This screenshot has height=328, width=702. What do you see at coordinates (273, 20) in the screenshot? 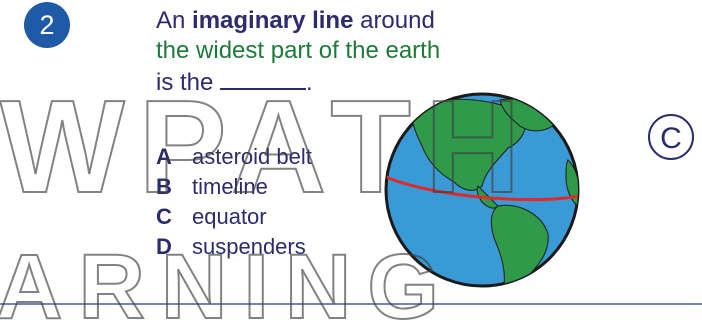
I see `question-keyword: imaginary line` at bounding box center [273, 20].